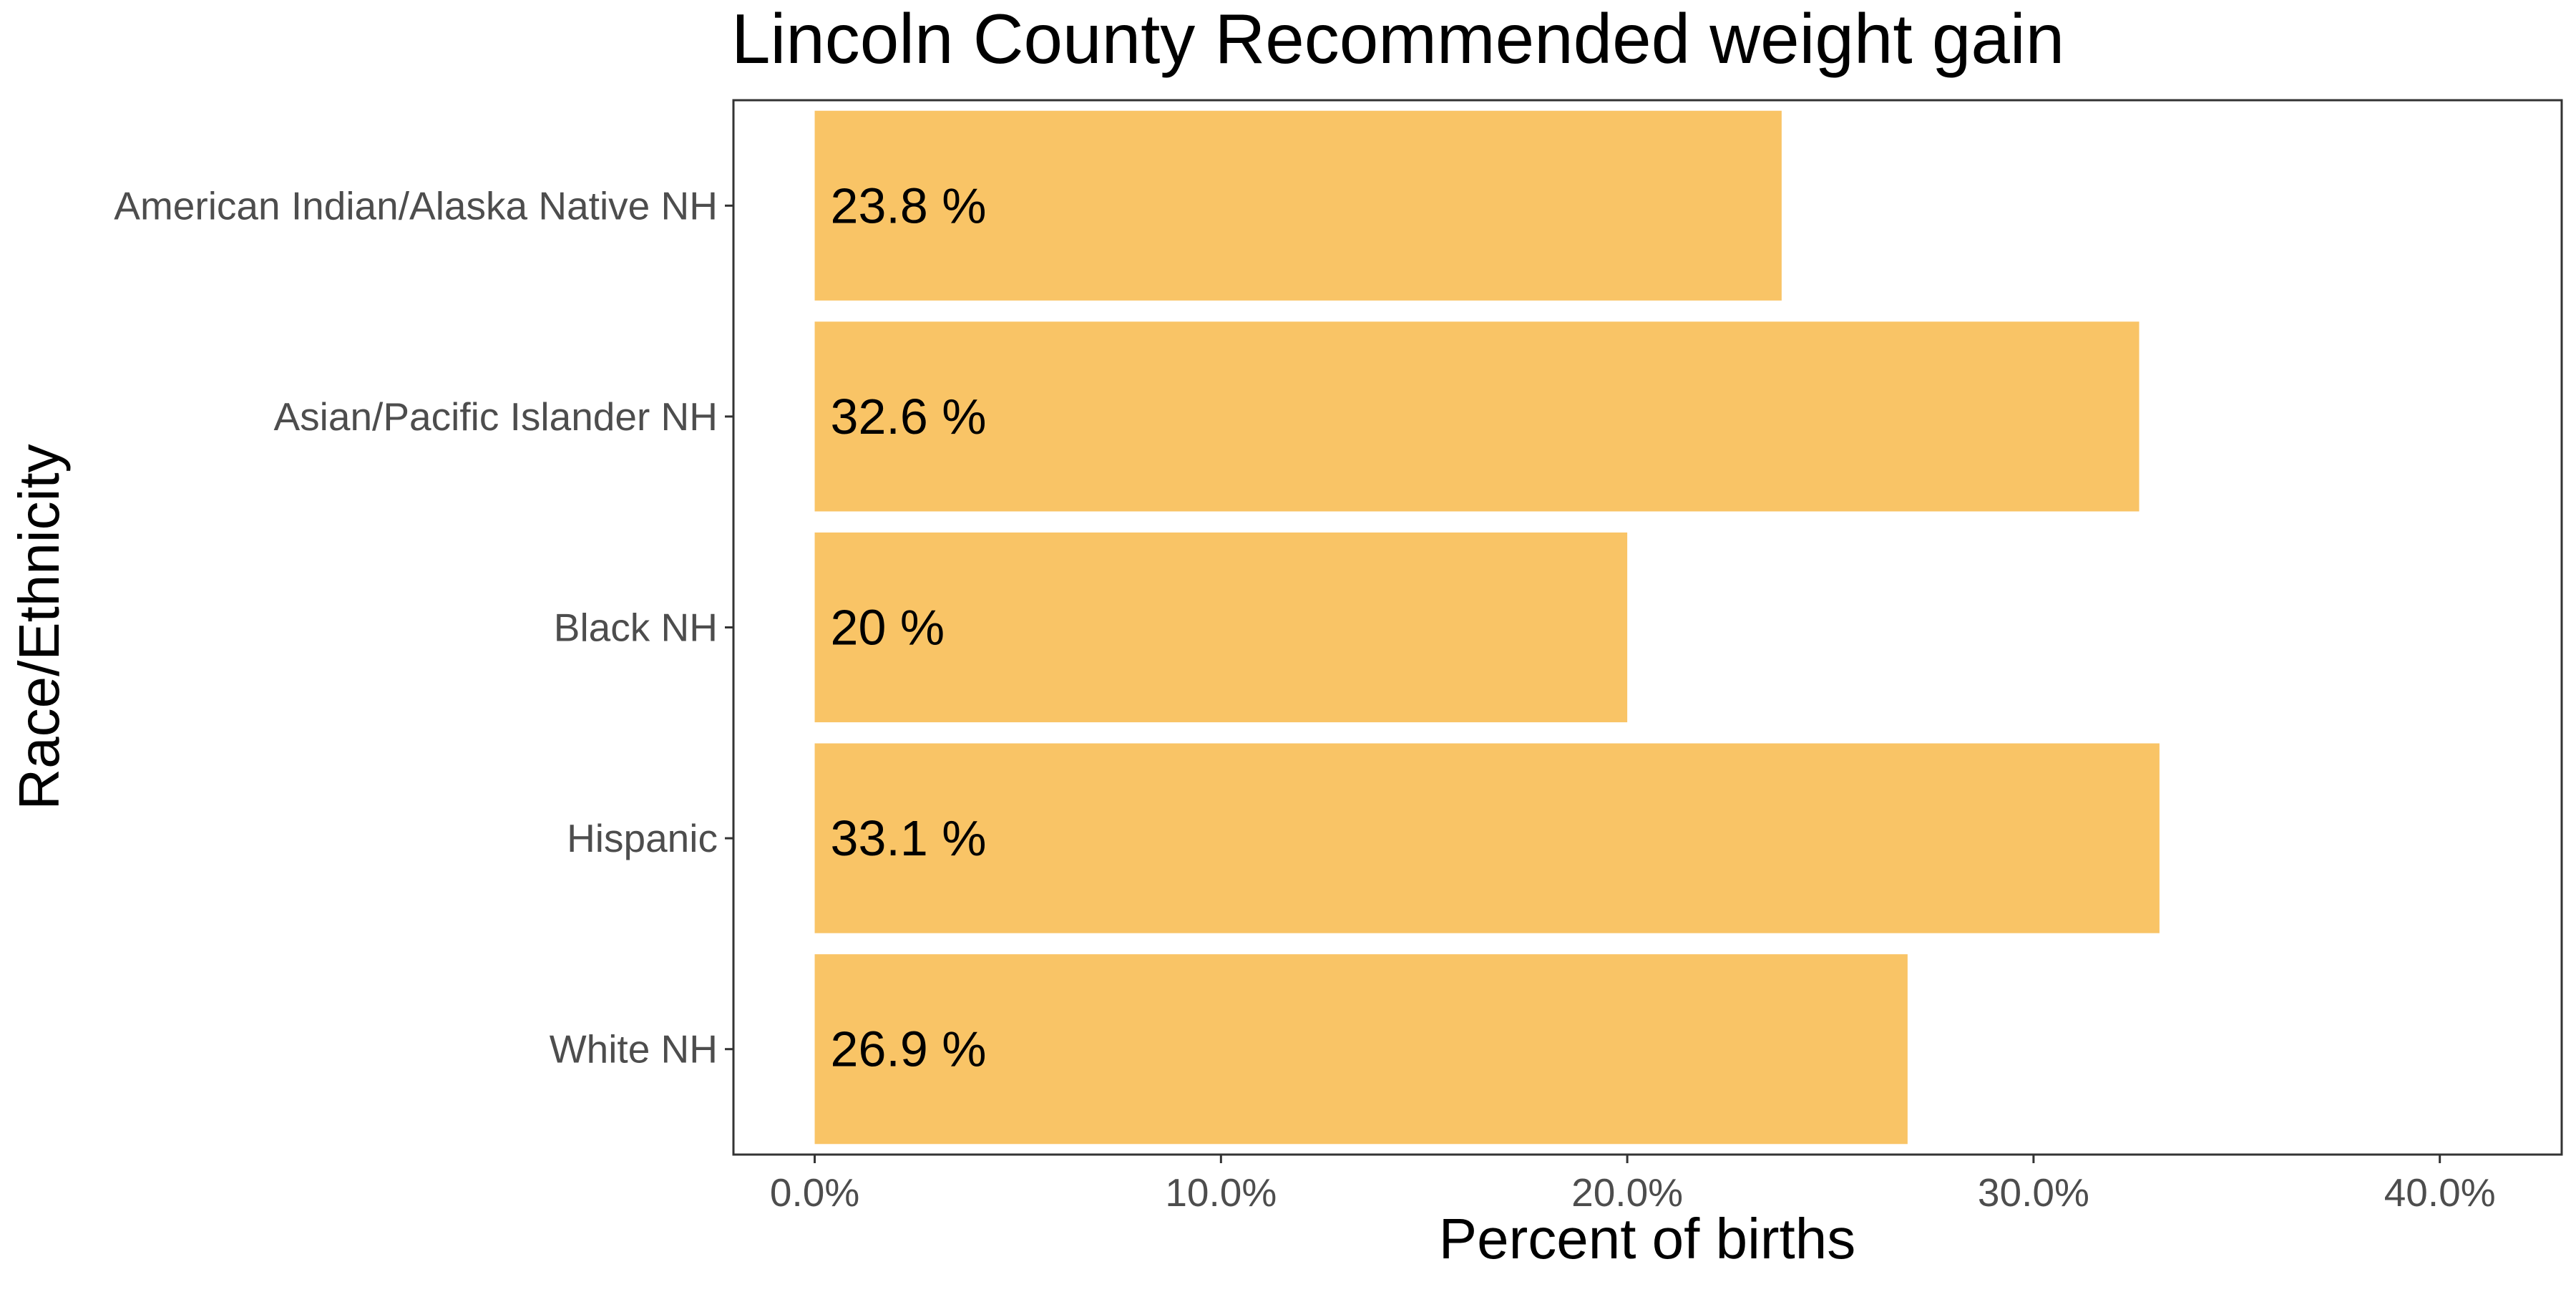  I want to click on x-tick-label: 10.0%, so click(1221, 1192).